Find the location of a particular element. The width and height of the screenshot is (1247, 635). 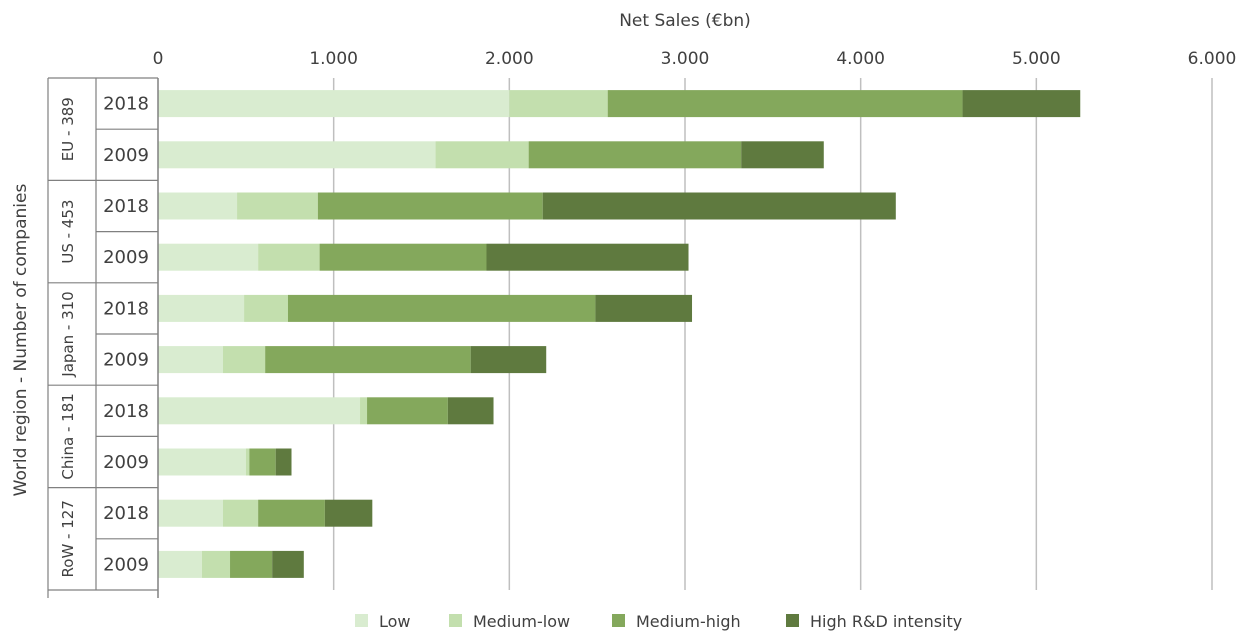

x-tick-label: 5.000 is located at coordinates (1036, 59).